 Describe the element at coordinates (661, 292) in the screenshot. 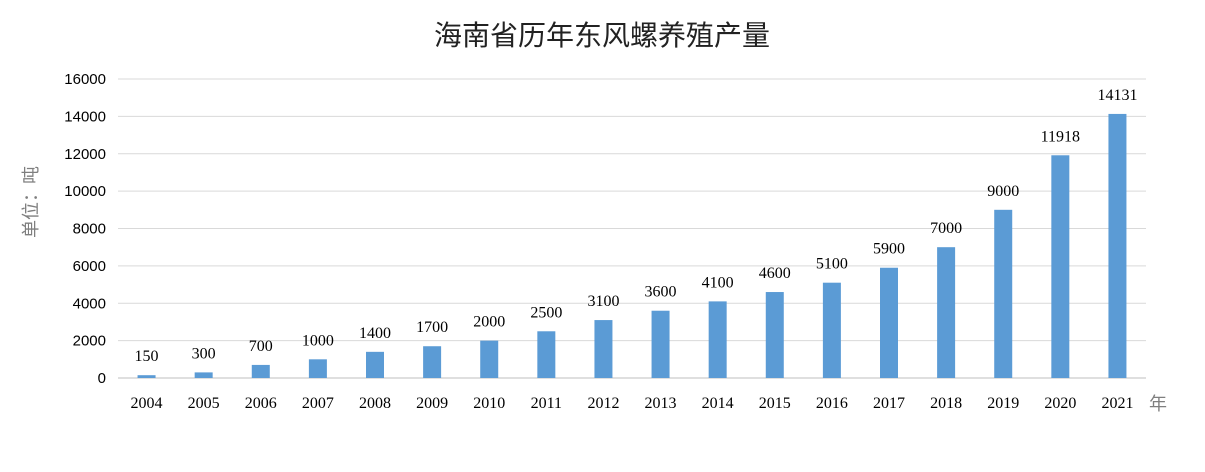

I see `data-label: 3600` at that location.